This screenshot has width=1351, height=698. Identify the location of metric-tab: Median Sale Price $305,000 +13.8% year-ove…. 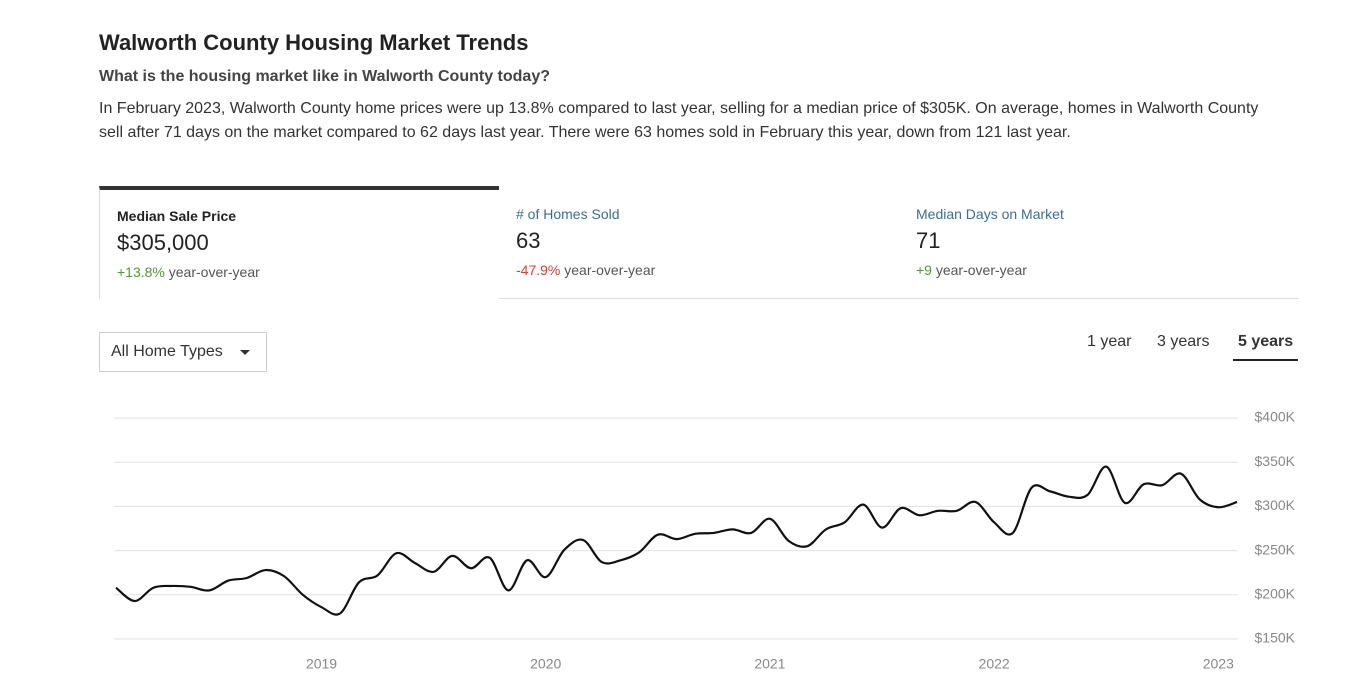
(299, 242).